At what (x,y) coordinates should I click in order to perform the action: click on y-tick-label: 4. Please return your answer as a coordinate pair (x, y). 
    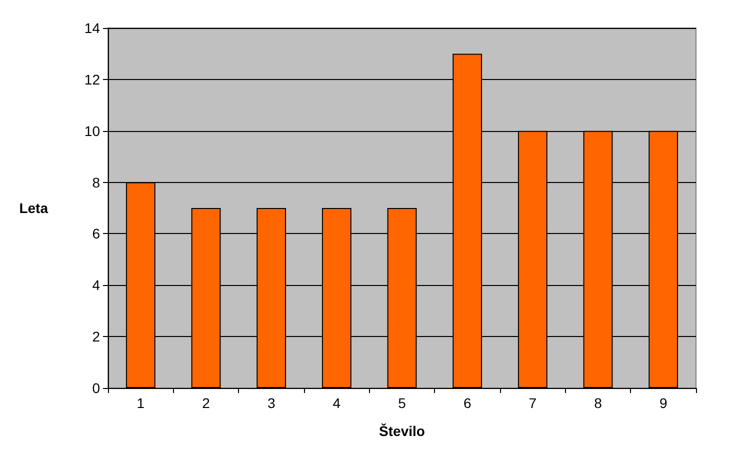
    Looking at the image, I should click on (96, 285).